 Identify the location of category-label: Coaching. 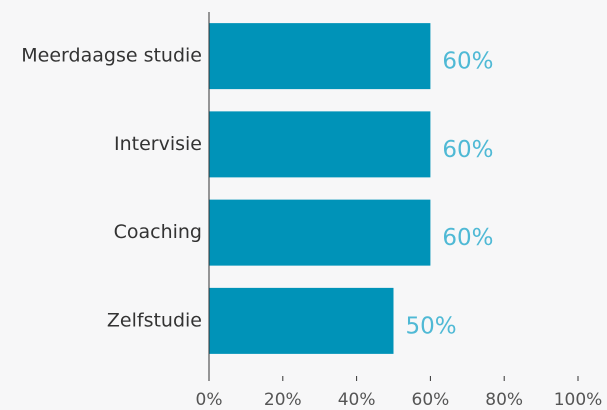
(158, 232).